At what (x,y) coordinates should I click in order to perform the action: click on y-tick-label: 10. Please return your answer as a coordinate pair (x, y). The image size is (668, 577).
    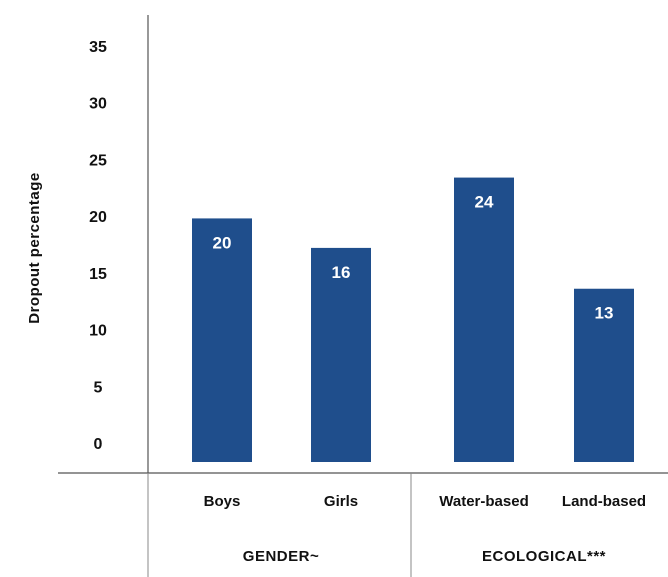
    Looking at the image, I should click on (98, 331).